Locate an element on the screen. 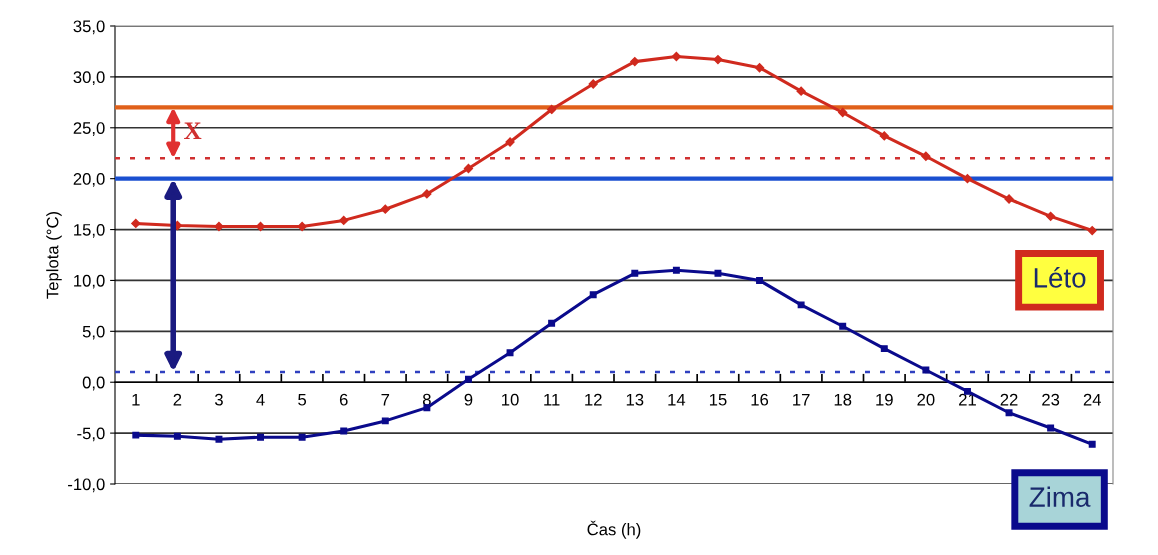 The height and width of the screenshot is (555, 1158). y-tick-label: -5,0 is located at coordinates (91, 434).